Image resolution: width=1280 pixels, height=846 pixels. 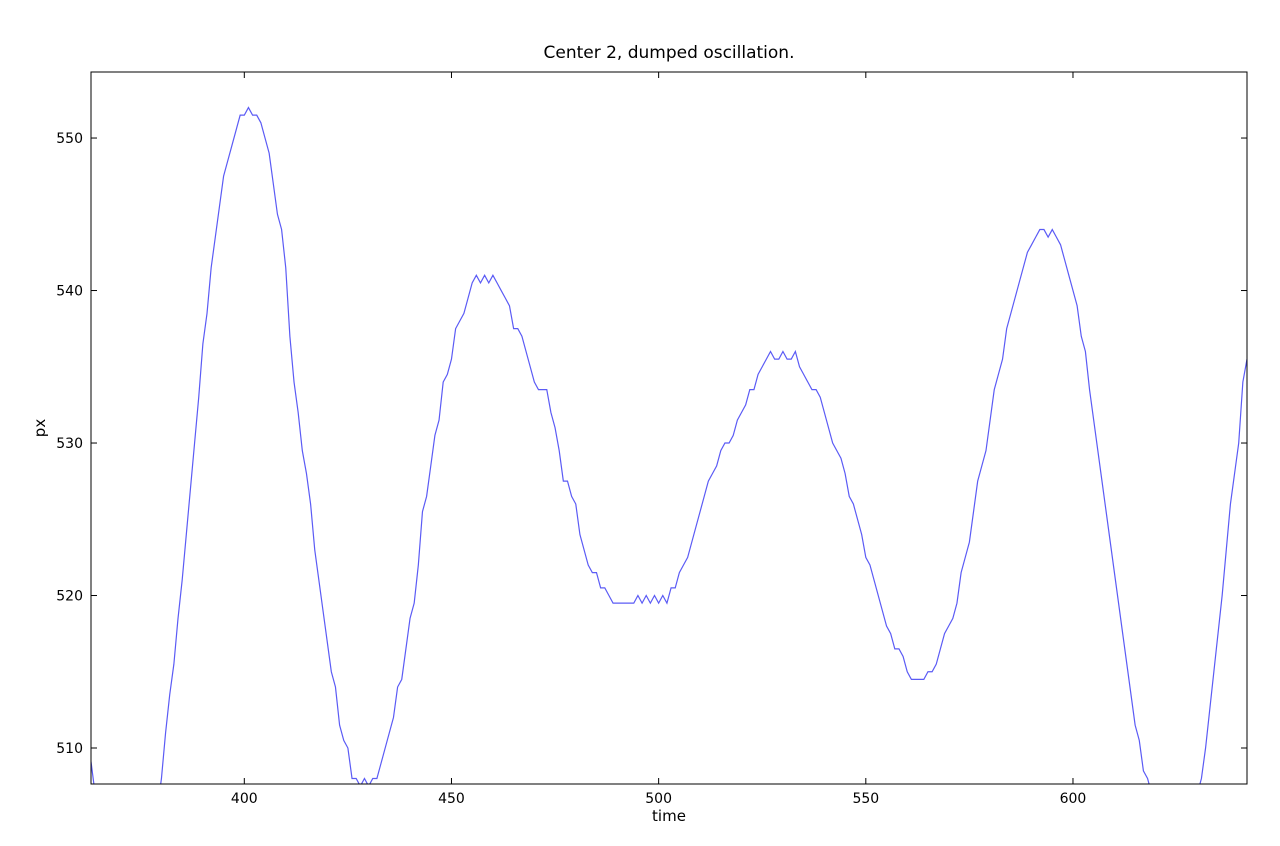 What do you see at coordinates (669, 53) in the screenshot?
I see `chart-title: Center 2, dumped oscillation.` at bounding box center [669, 53].